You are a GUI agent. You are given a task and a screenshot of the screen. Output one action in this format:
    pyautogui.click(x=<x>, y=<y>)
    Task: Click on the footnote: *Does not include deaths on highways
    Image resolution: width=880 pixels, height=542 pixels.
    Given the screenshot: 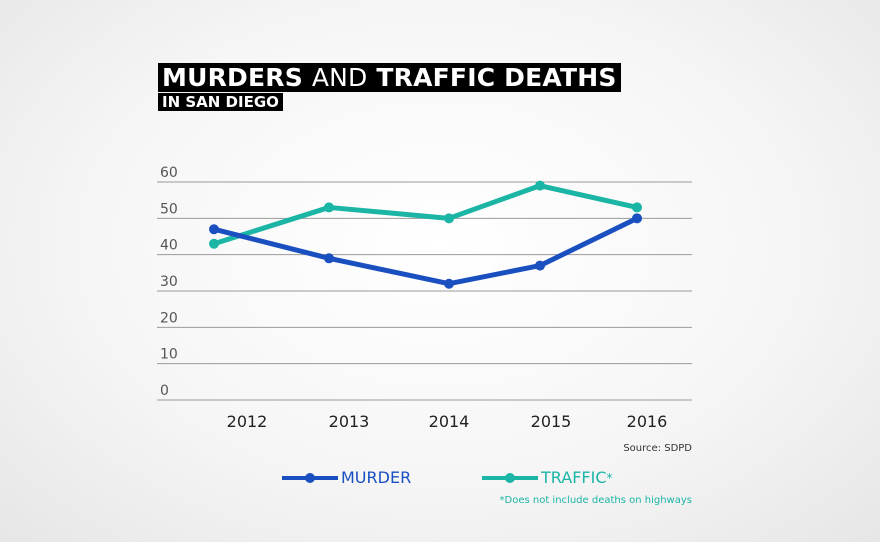 What is the action you would take?
    pyautogui.click(x=595, y=500)
    